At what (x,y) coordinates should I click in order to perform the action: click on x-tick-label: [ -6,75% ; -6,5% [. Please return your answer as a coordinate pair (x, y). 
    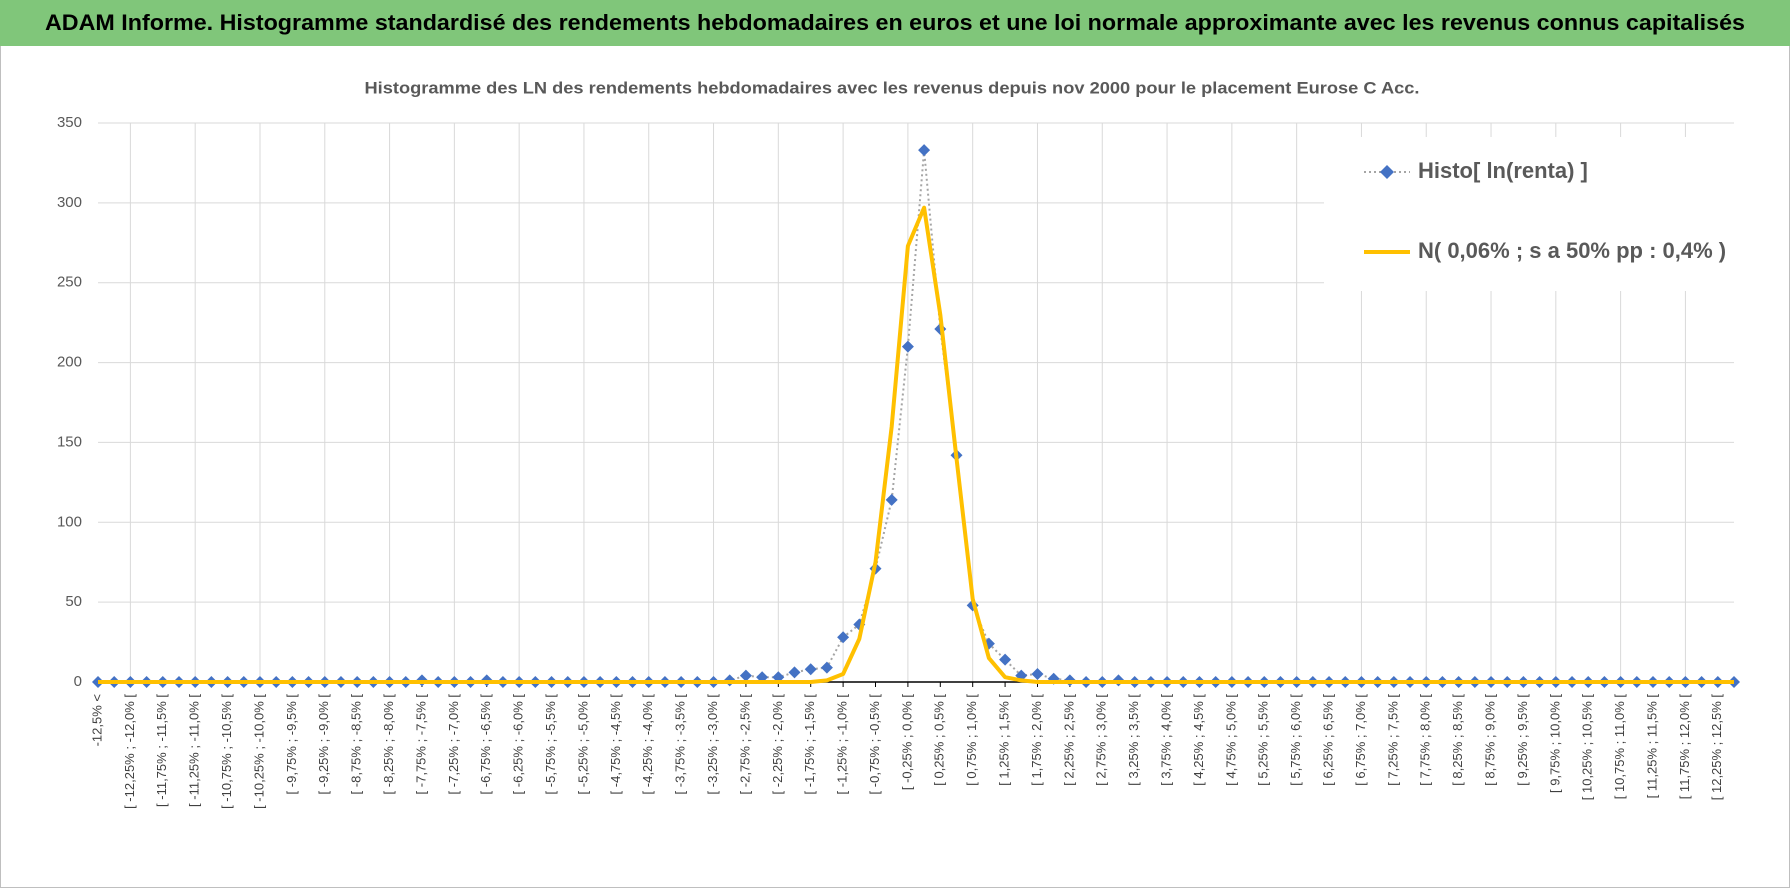
    Looking at the image, I should click on (485, 744).